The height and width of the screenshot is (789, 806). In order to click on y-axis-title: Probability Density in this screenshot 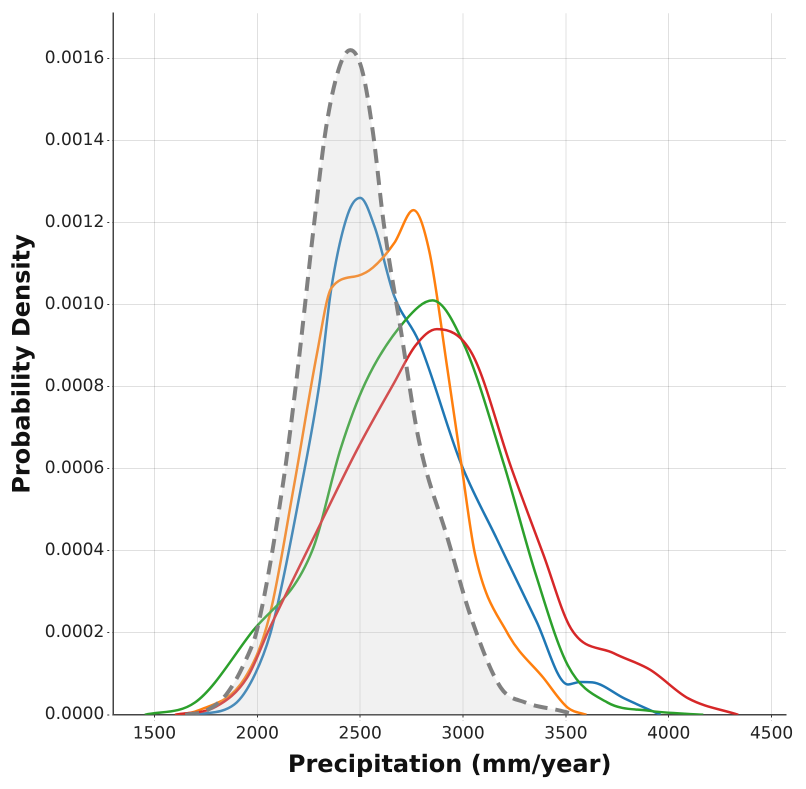, I will do `click(22, 364)`.